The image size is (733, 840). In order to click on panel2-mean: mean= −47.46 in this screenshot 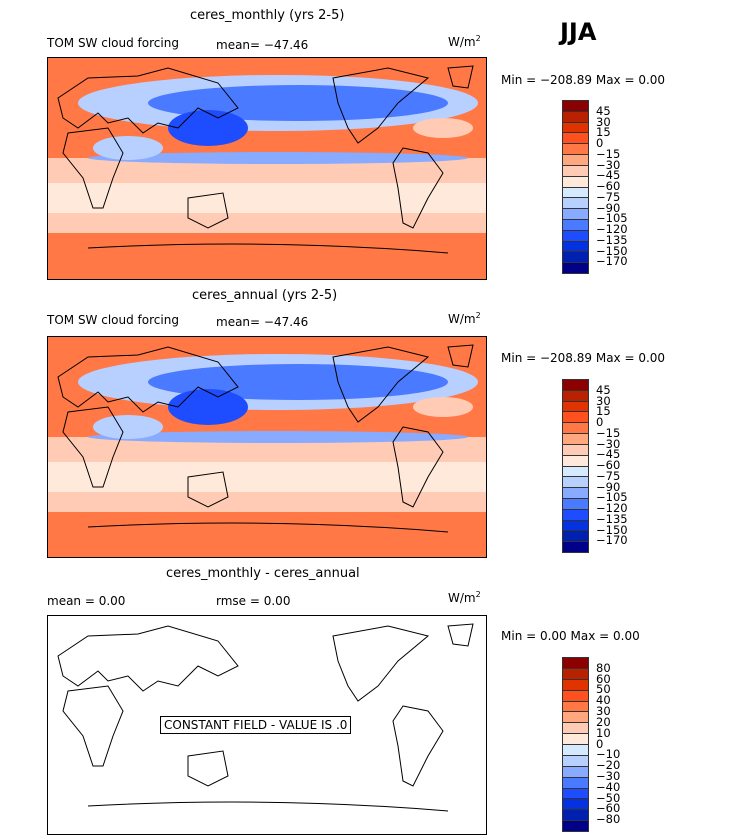, I will do `click(262, 322)`.